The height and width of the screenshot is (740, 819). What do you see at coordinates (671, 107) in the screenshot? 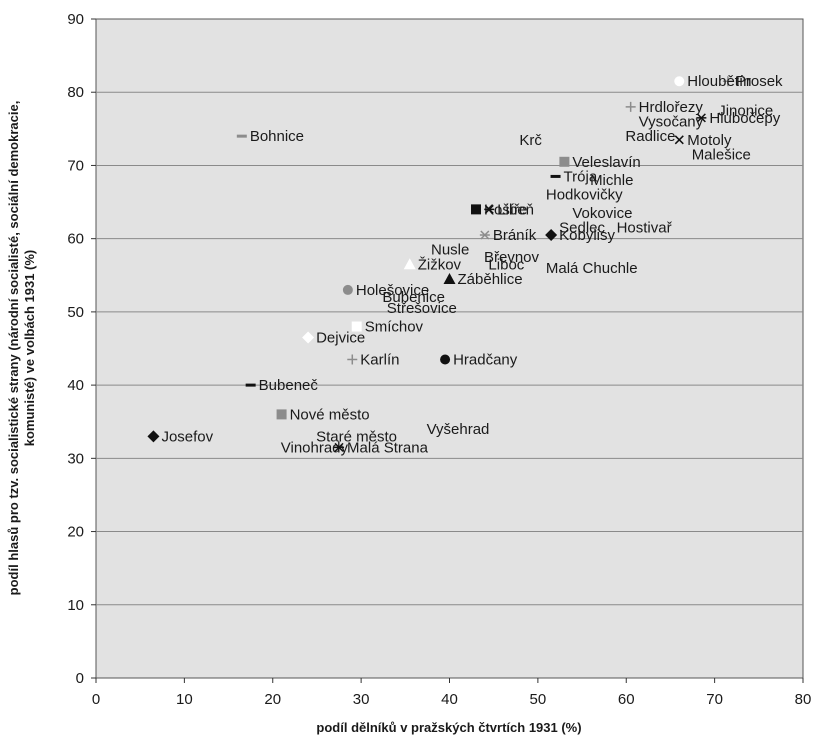
I see `point-label: Hrdlořezy` at bounding box center [671, 107].